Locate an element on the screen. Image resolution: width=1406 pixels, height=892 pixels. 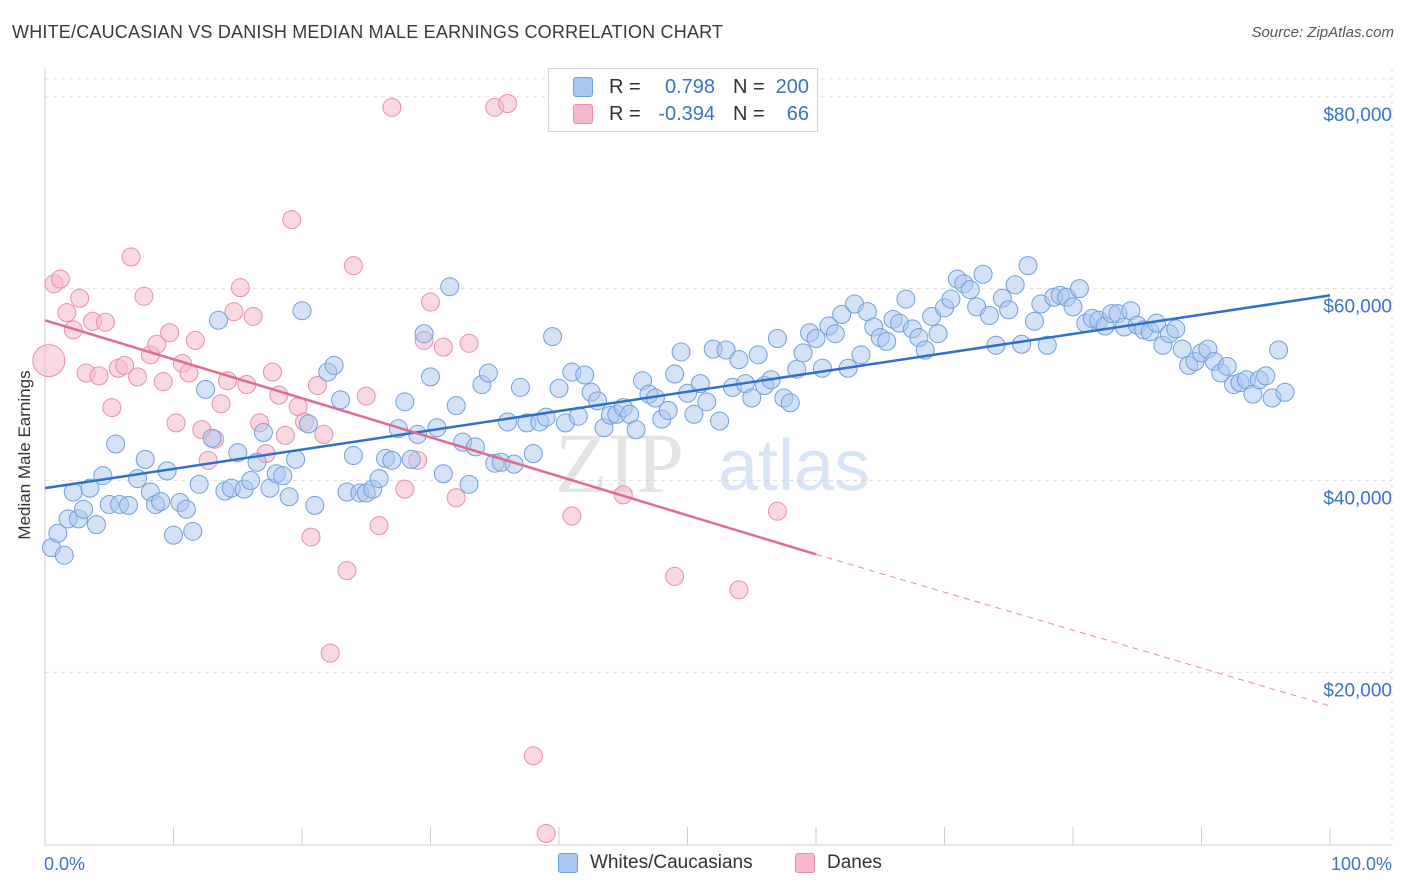
legend-row-whites: R = 0.798 N = 200 is located at coordinates (691, 87).